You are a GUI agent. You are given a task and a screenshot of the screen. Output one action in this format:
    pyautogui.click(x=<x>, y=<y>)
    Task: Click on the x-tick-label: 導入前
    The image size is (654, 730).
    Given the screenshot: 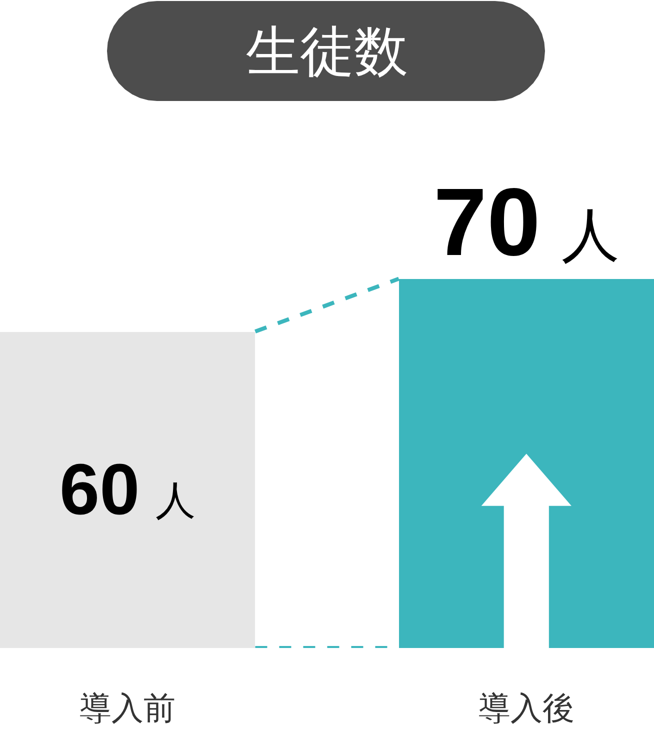 What is the action you would take?
    pyautogui.click(x=128, y=708)
    